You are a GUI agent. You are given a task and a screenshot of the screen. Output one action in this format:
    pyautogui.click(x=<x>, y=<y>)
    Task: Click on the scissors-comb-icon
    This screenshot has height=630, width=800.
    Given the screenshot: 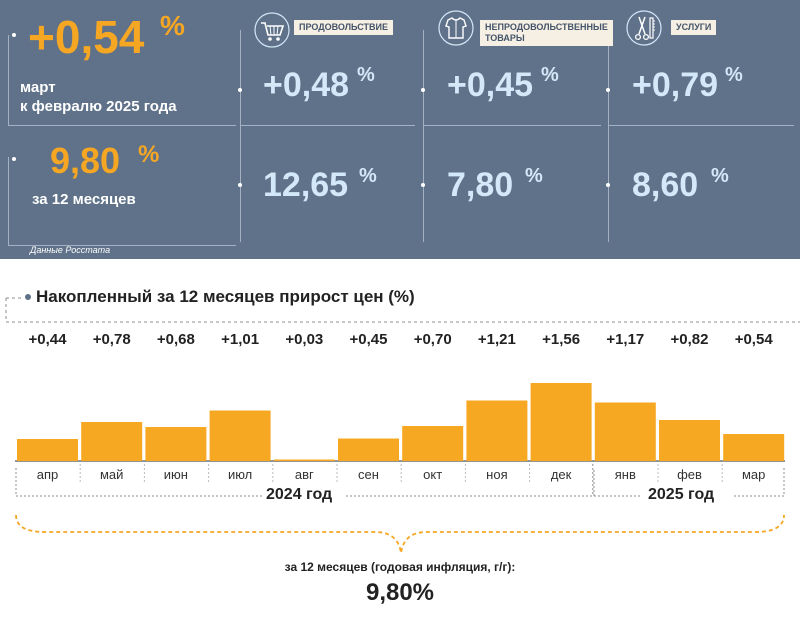 What is the action you would take?
    pyautogui.click(x=644, y=28)
    